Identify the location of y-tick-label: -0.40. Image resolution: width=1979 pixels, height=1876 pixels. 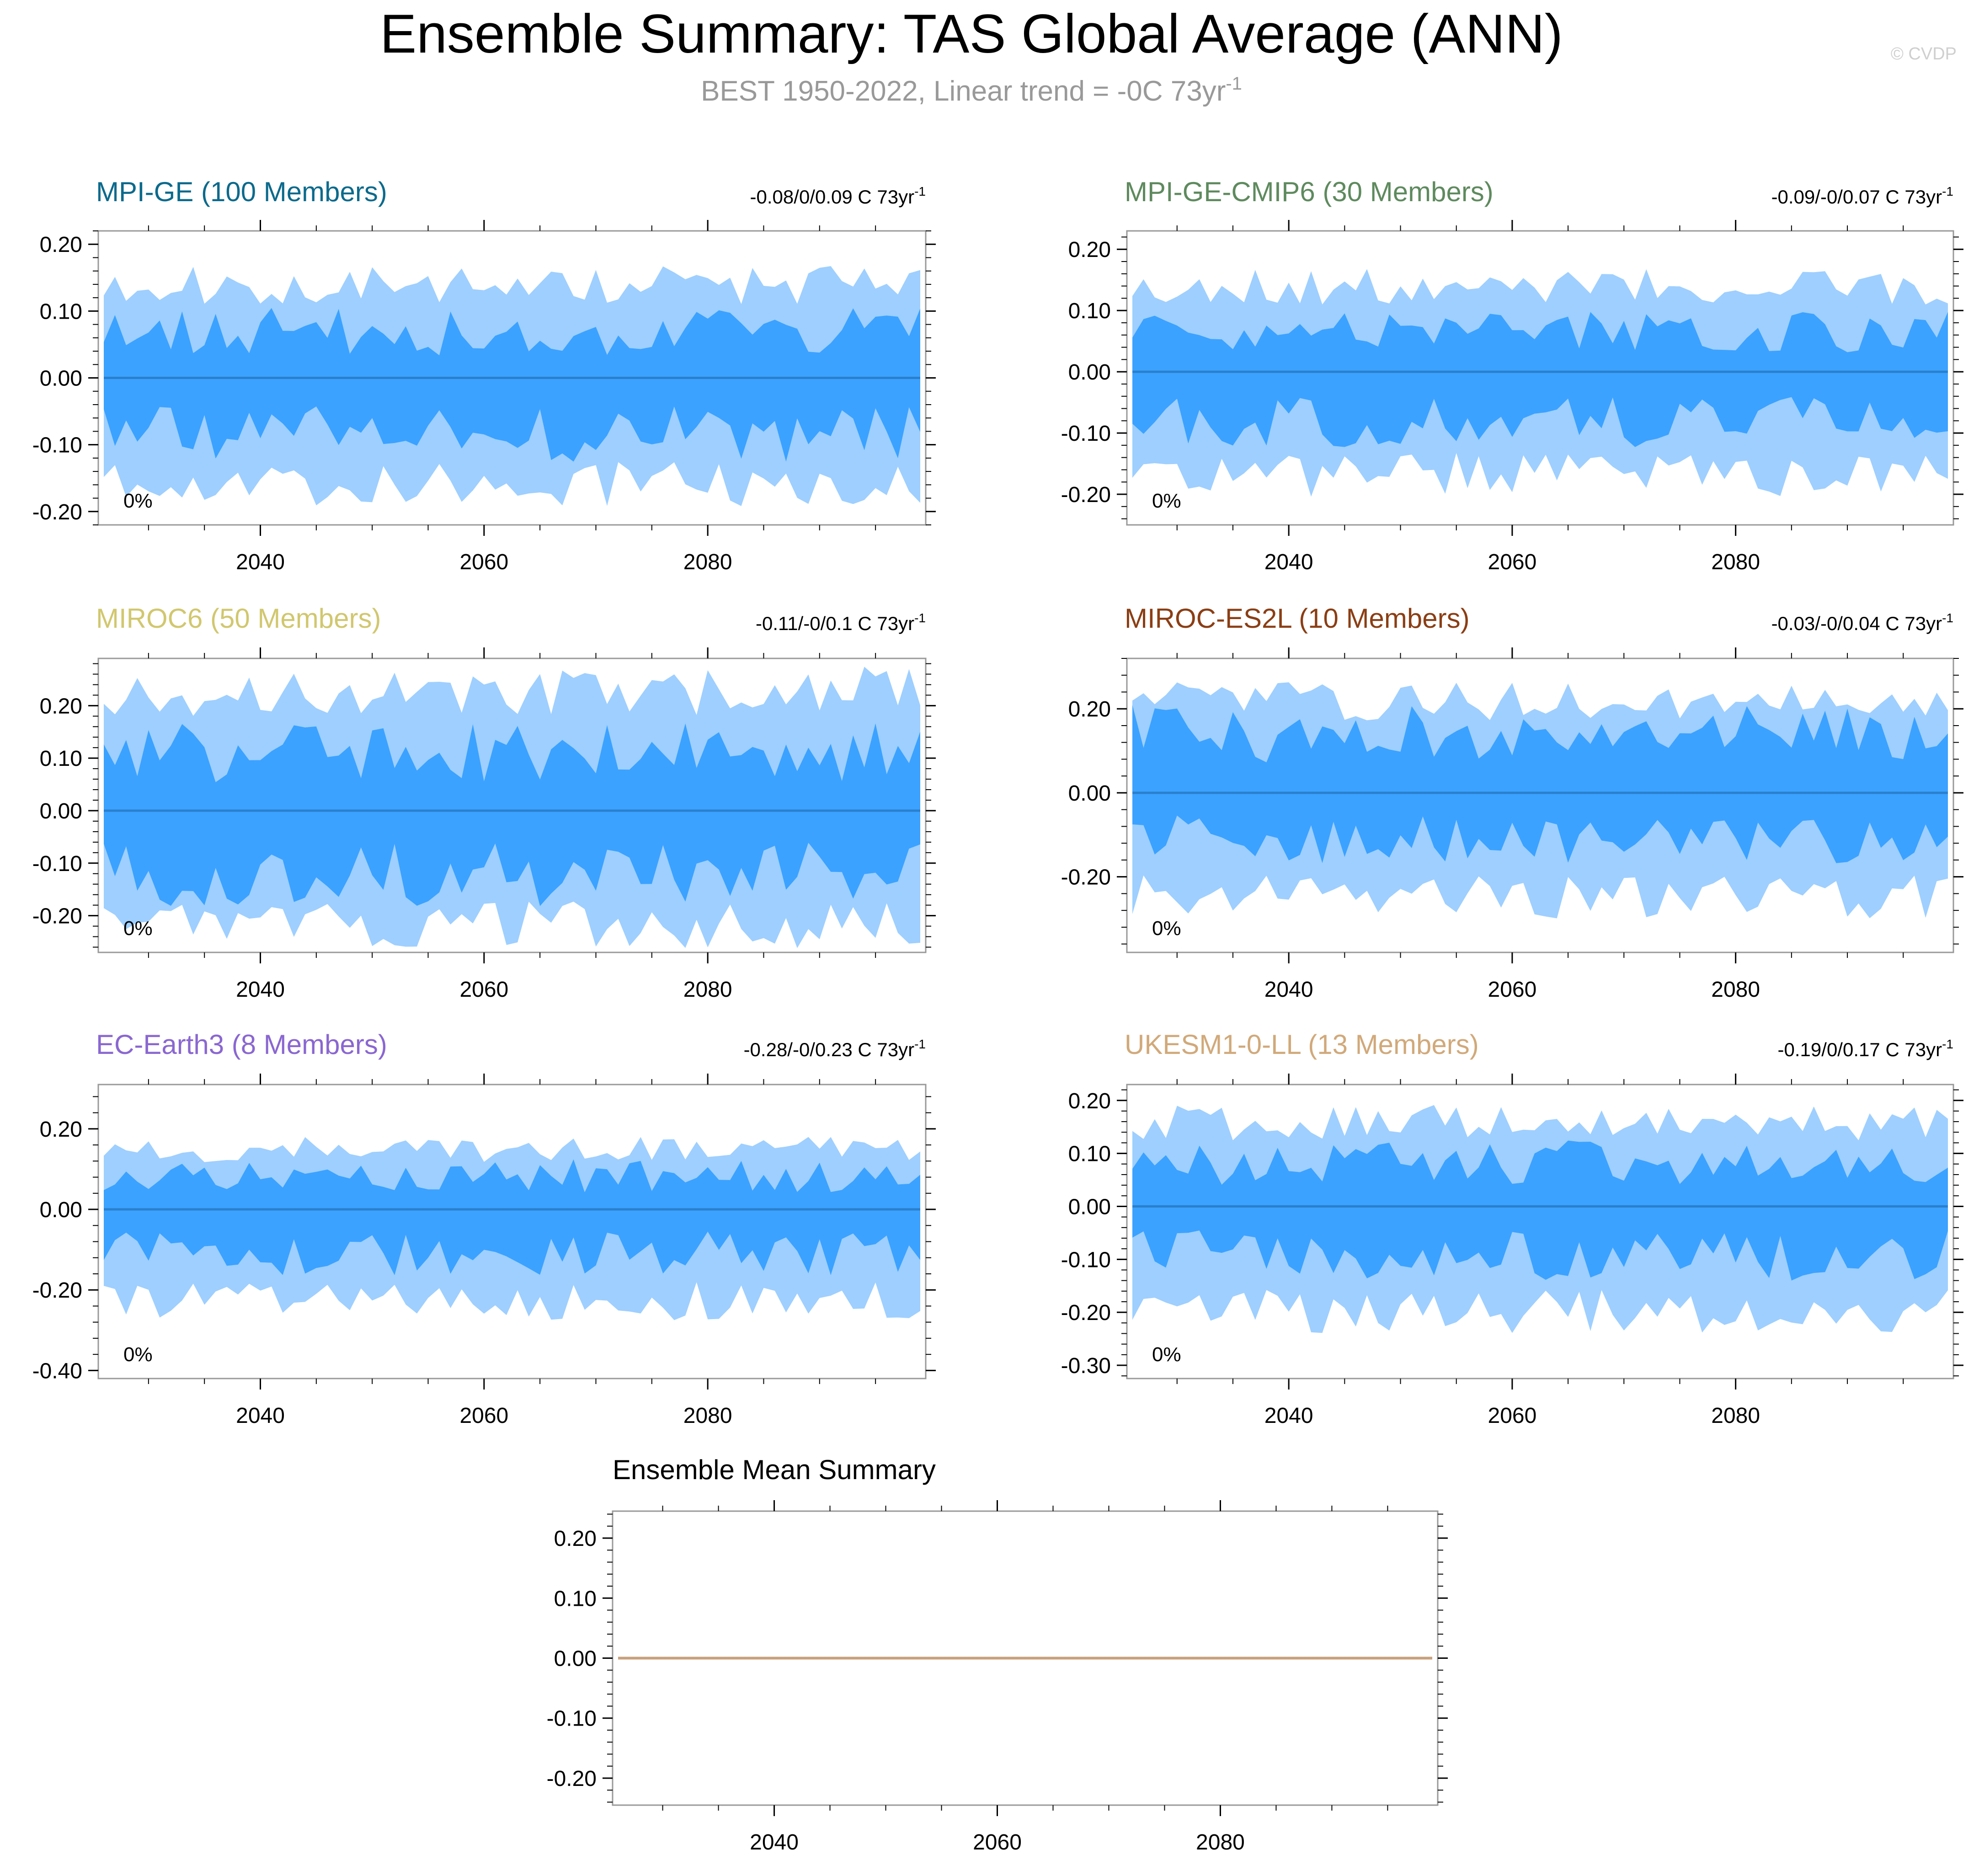
(57, 1371).